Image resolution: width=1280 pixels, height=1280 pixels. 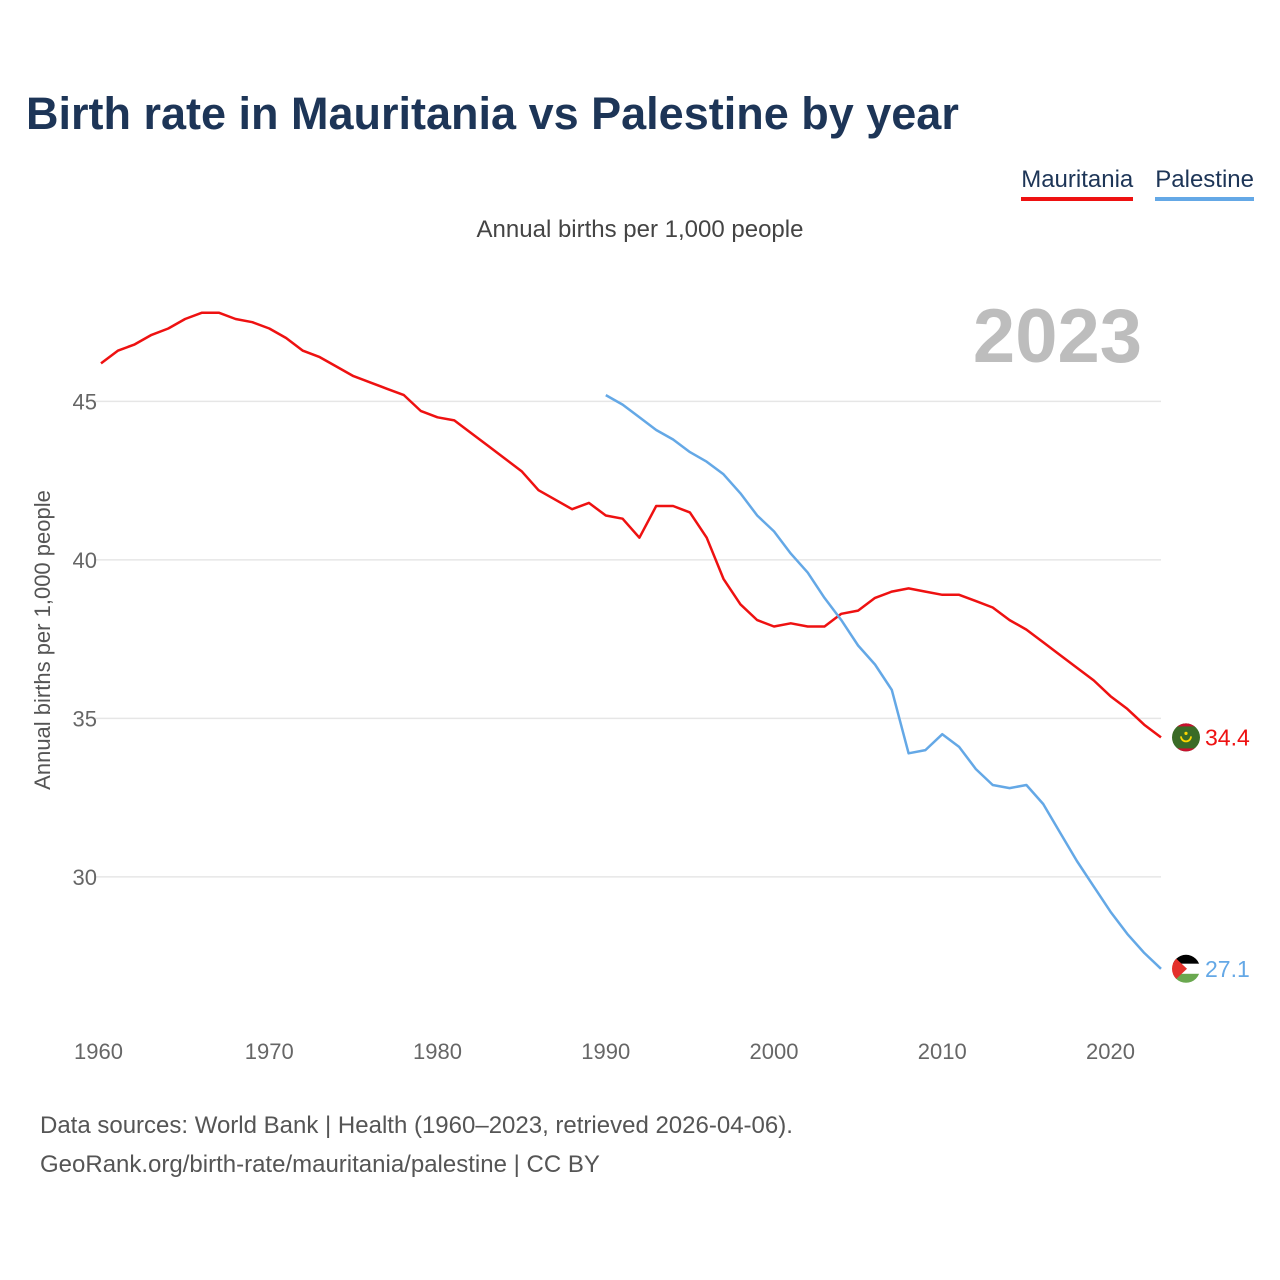 What do you see at coordinates (1110, 1051) in the screenshot?
I see `x-tick-label: 2020` at bounding box center [1110, 1051].